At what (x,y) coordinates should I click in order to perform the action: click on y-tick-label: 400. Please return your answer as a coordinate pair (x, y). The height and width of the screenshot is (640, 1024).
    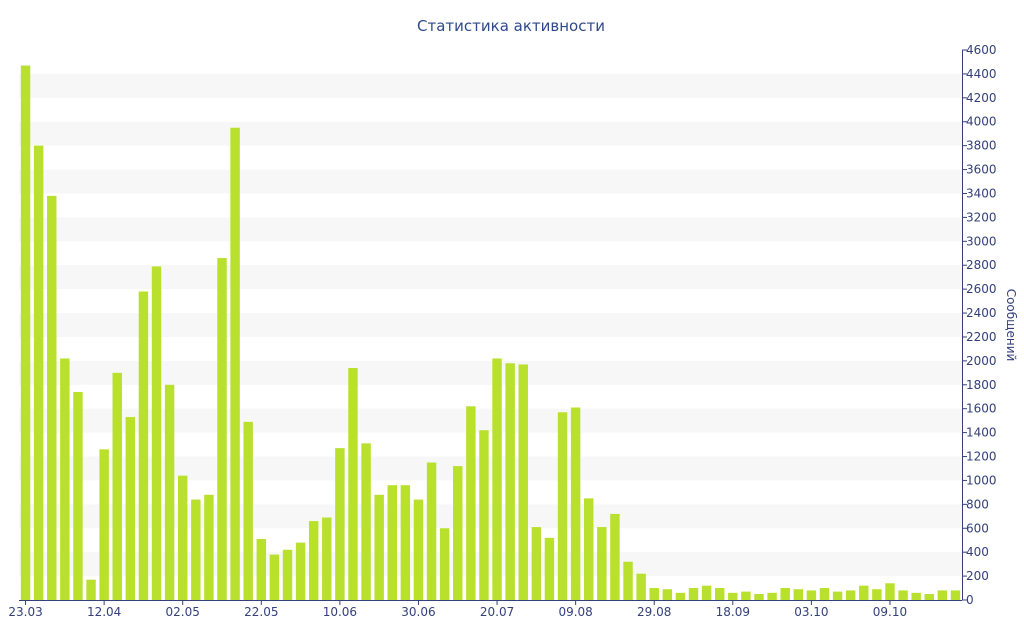
    Looking at the image, I should click on (977, 552).